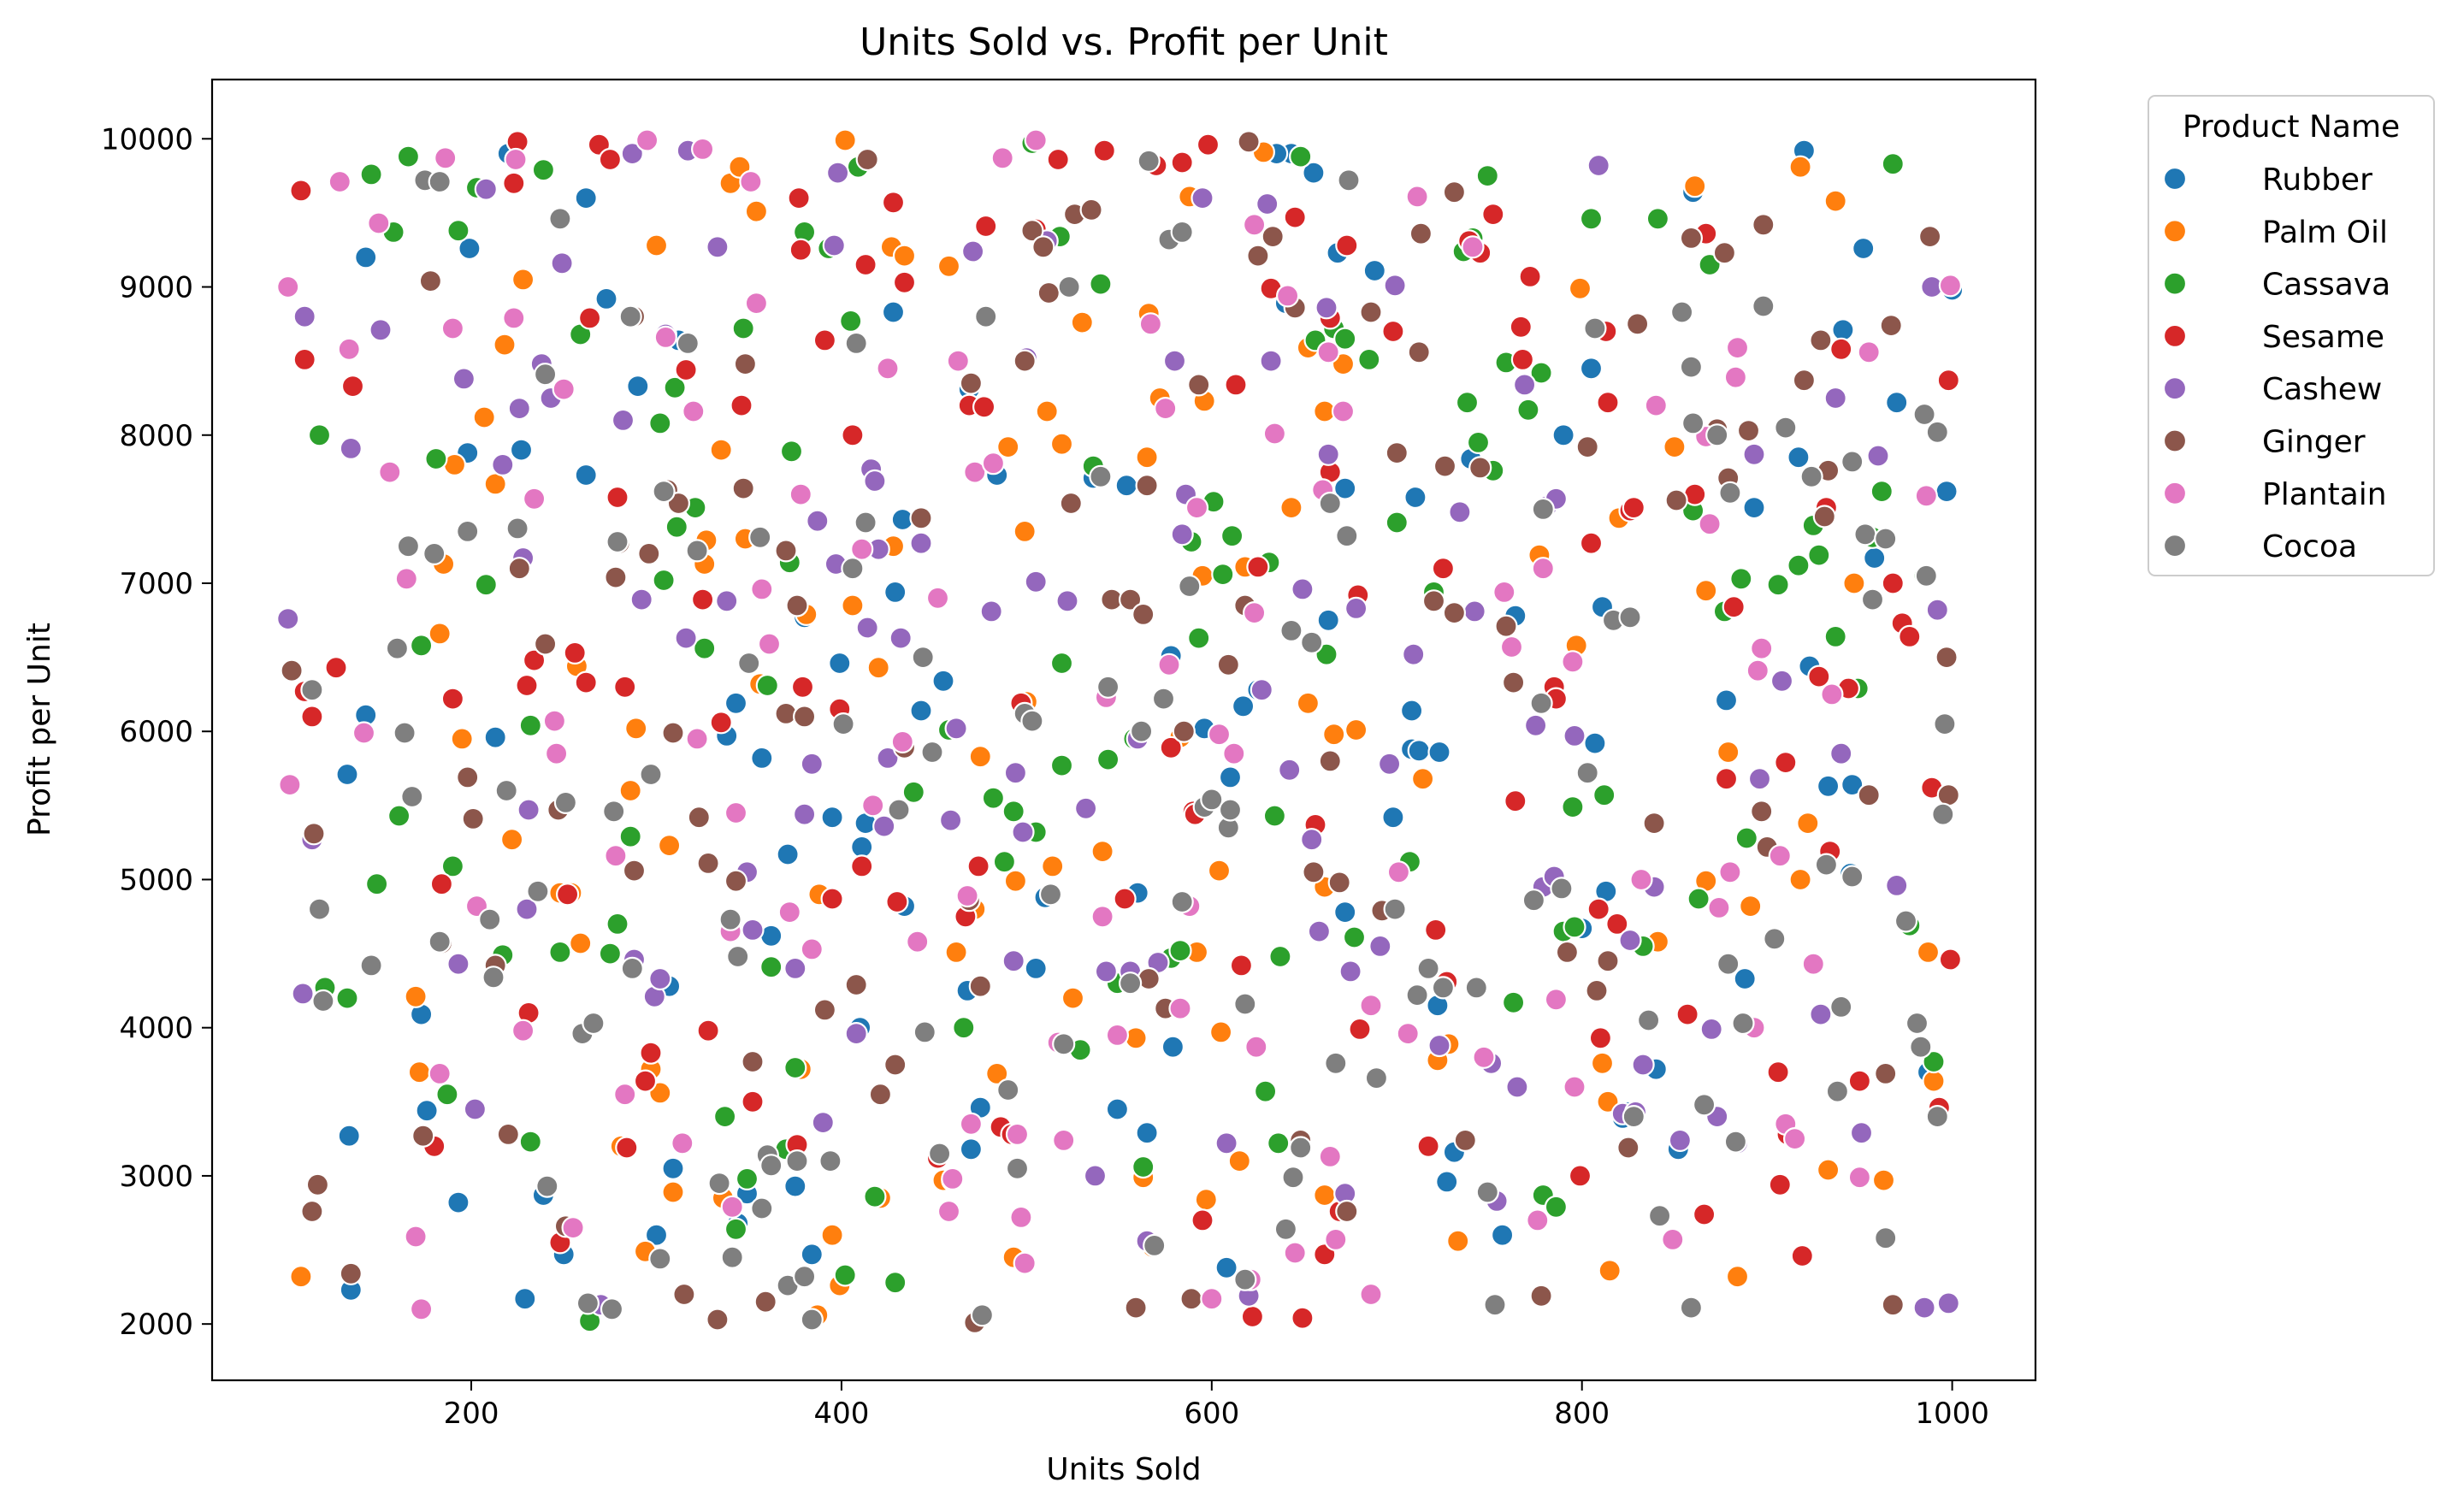  What do you see at coordinates (2175, 335) in the screenshot?
I see `legend-marker` at bounding box center [2175, 335].